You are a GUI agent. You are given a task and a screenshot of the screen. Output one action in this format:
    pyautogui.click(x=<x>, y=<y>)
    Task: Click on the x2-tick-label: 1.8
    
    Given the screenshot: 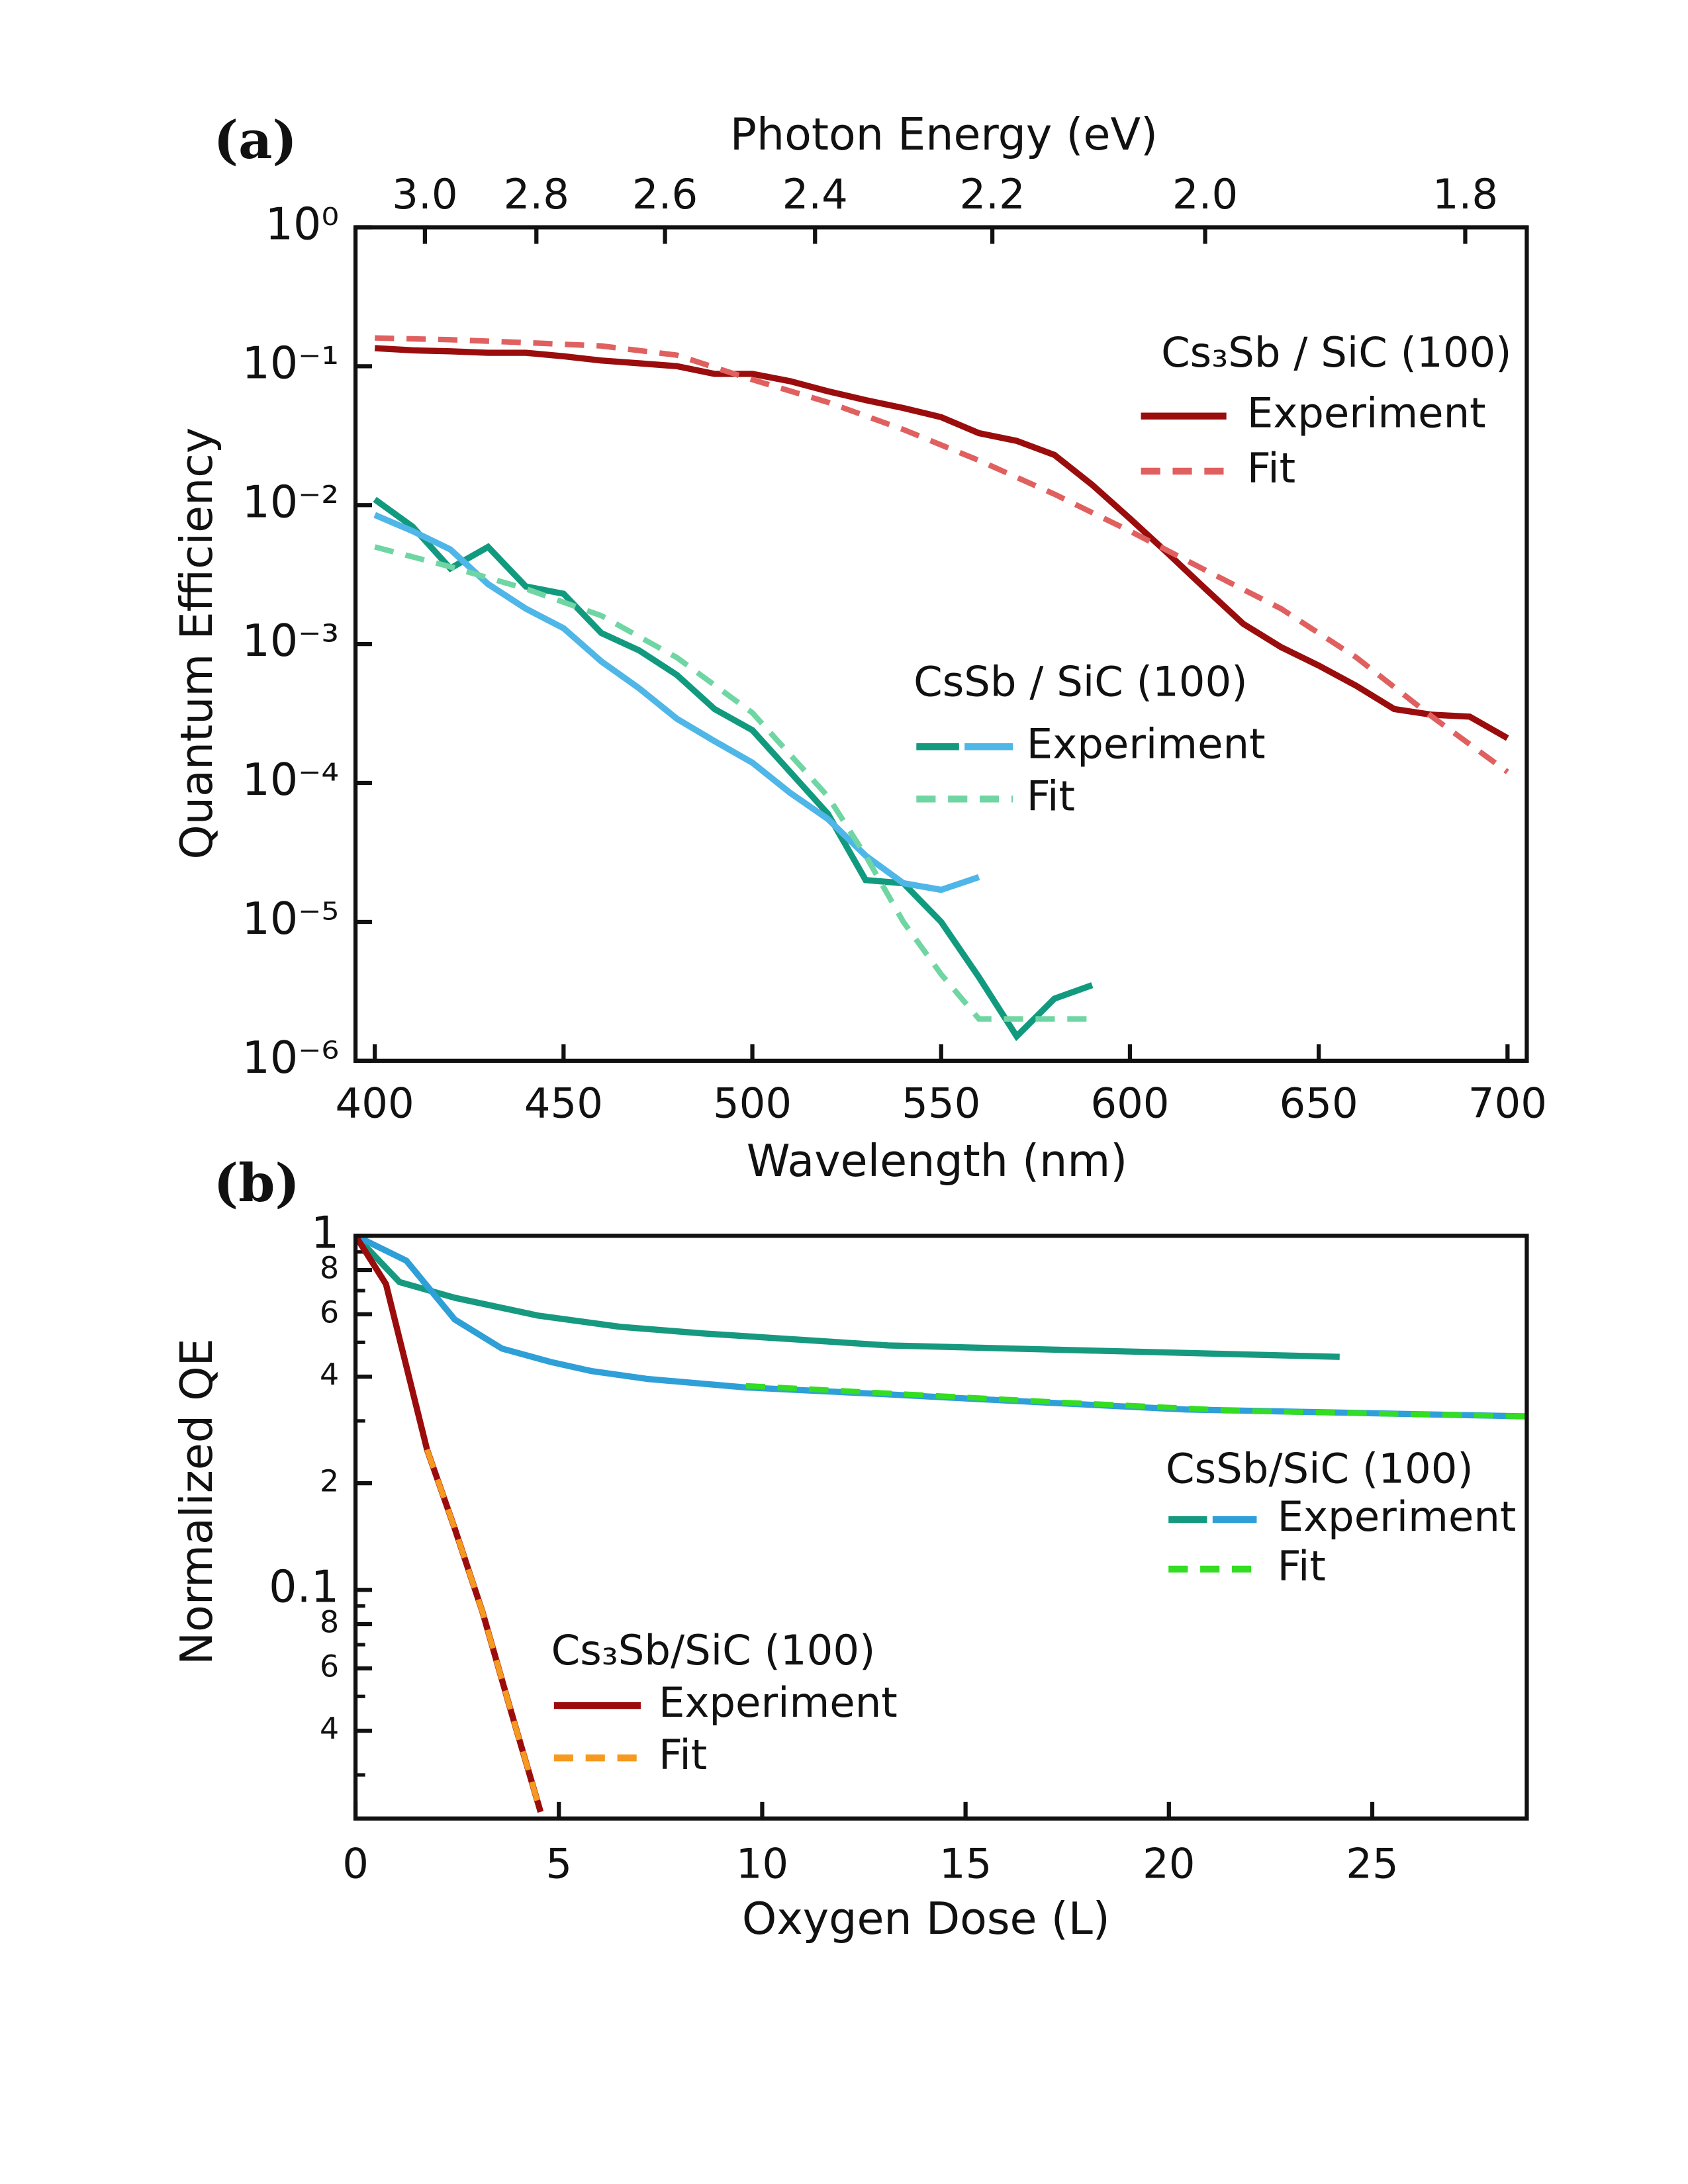 What is the action you would take?
    pyautogui.click(x=1465, y=194)
    